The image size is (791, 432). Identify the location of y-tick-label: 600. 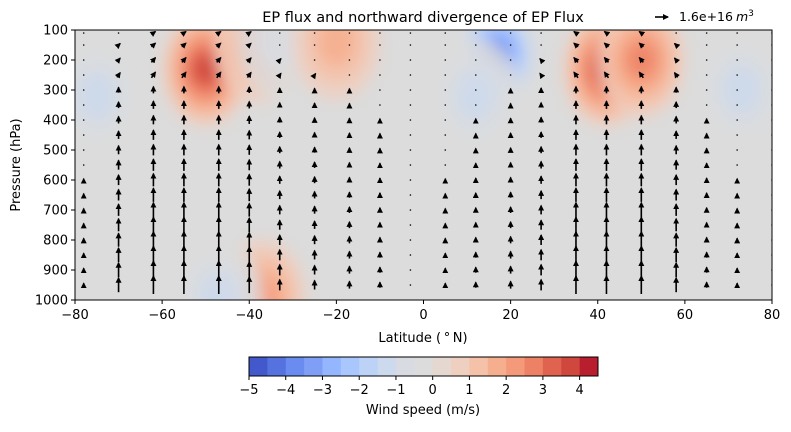
(55, 181).